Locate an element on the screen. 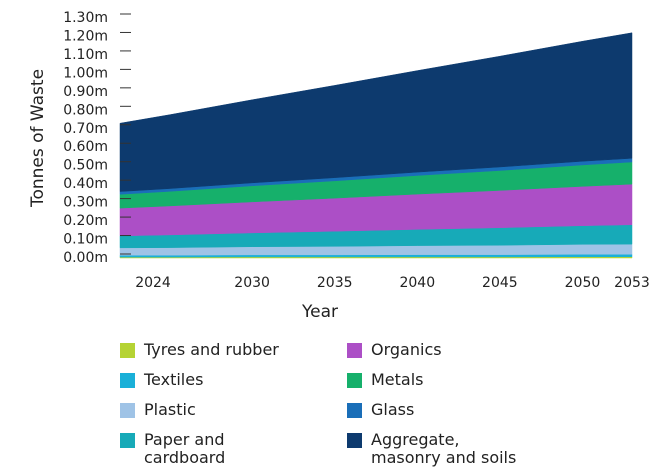 The width and height of the screenshot is (659, 476). x-tick-label: 2050 is located at coordinates (583, 283).